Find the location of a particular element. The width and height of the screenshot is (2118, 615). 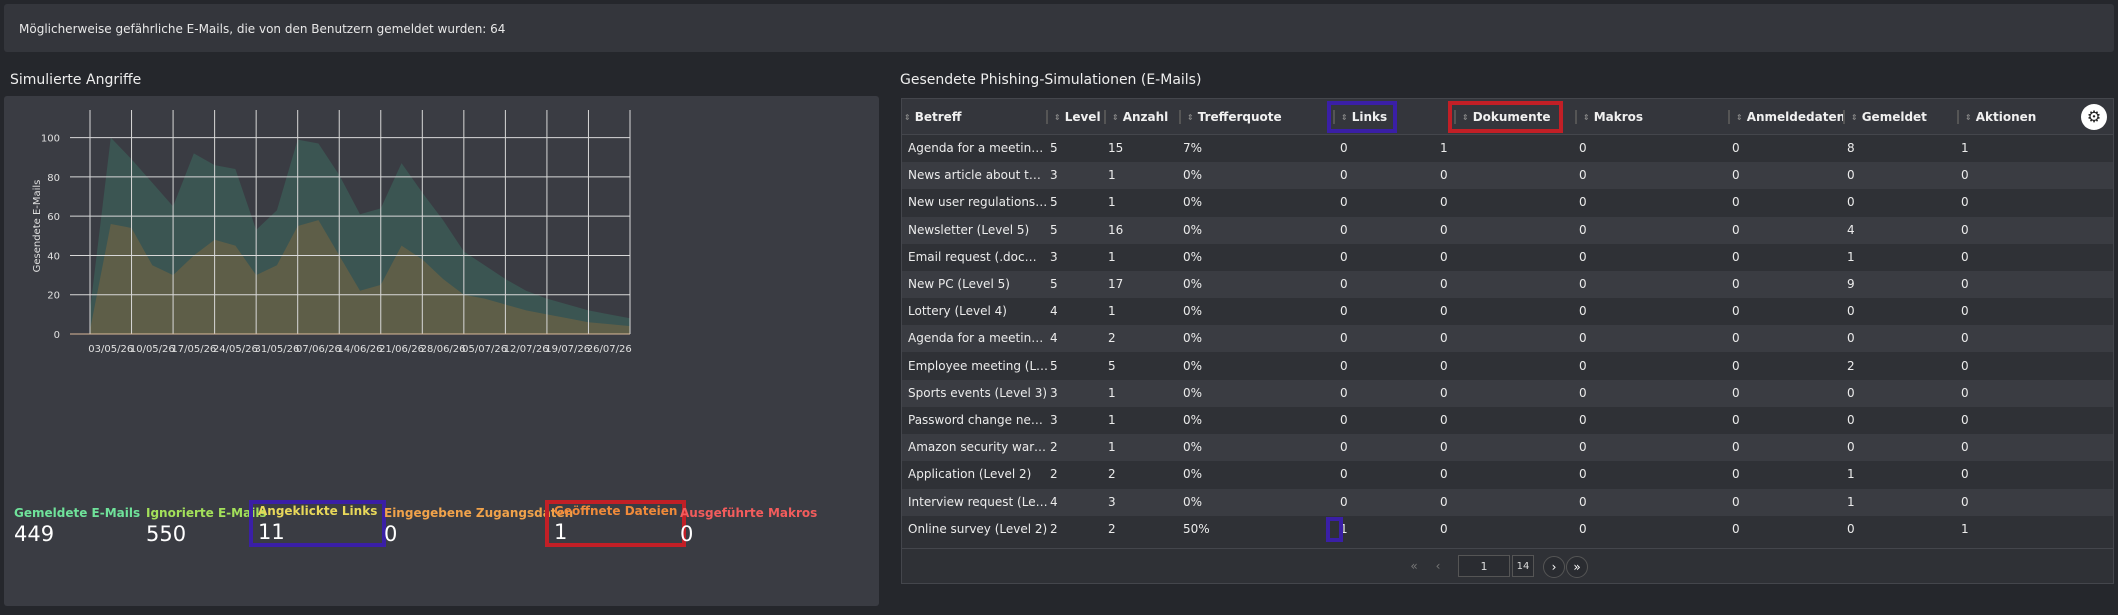

column-header-anmeldedaten: ⇕ Anmeldedaten is located at coordinates (1786, 117).